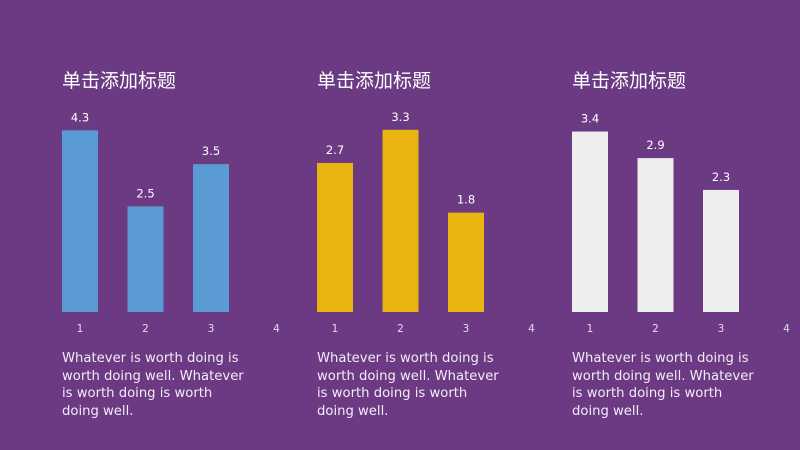 This screenshot has height=450, width=800. Describe the element at coordinates (655, 145) in the screenshot. I see `data-label: 2.9` at that location.